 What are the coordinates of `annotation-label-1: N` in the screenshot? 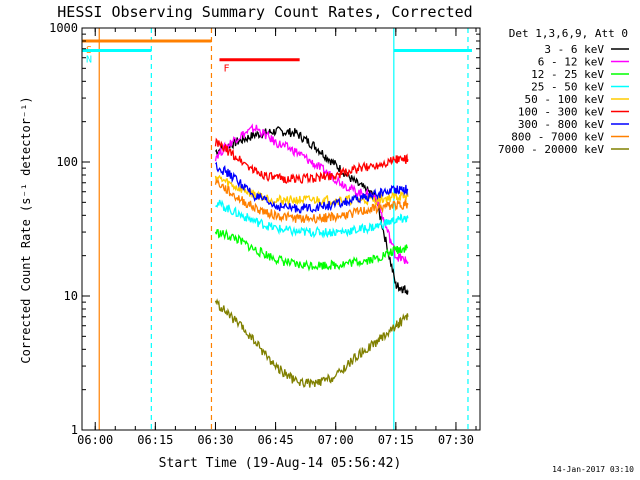 It's located at (89, 59).